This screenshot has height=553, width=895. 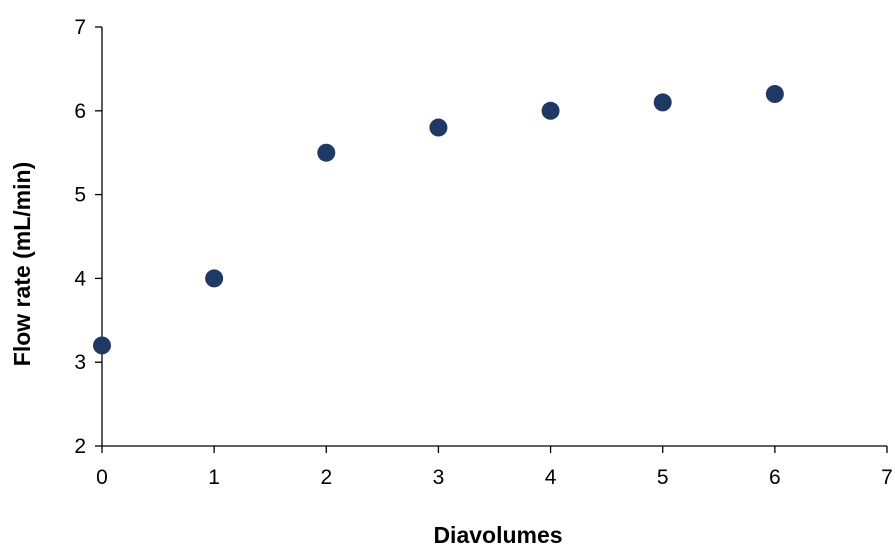 I want to click on x-tick-label: 5, so click(x=663, y=477).